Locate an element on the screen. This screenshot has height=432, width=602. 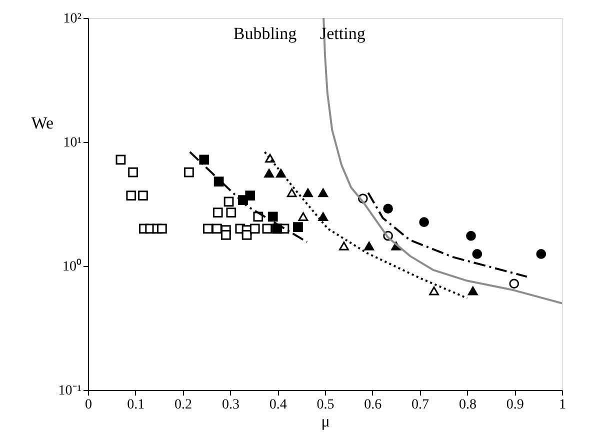
y-tick-label: 10⁻¹ is located at coordinates (70, 391).